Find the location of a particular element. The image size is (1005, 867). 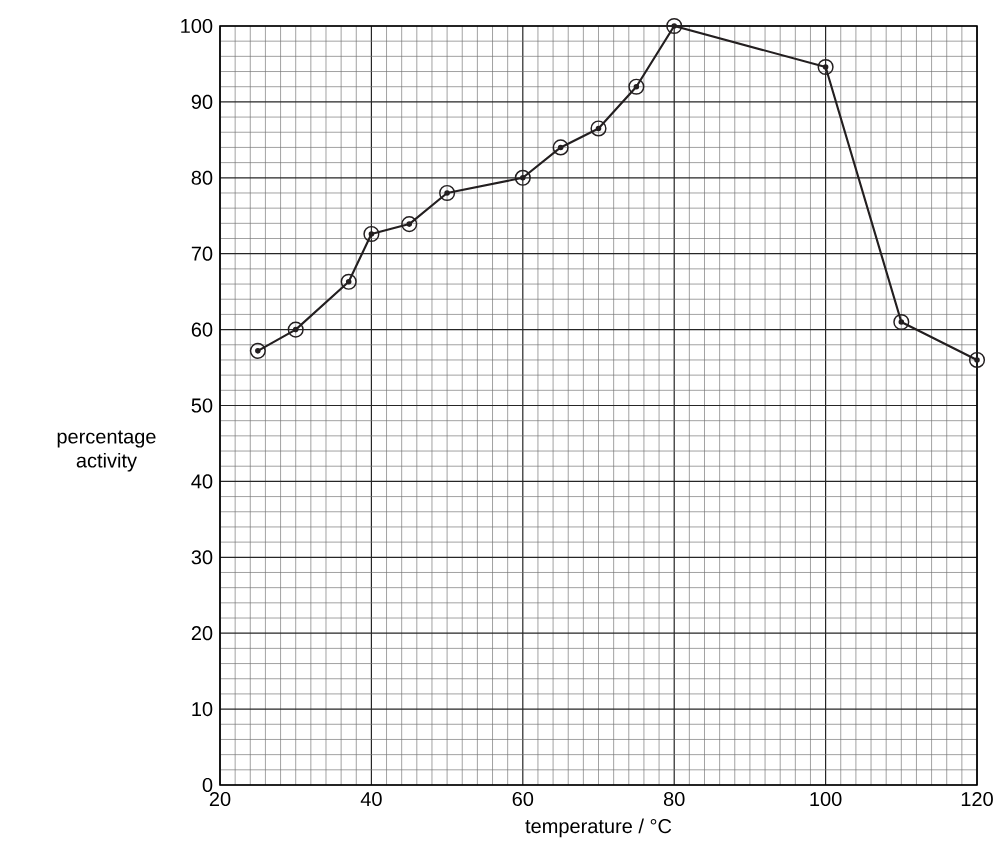

x-tick-label: 120 is located at coordinates (977, 799).